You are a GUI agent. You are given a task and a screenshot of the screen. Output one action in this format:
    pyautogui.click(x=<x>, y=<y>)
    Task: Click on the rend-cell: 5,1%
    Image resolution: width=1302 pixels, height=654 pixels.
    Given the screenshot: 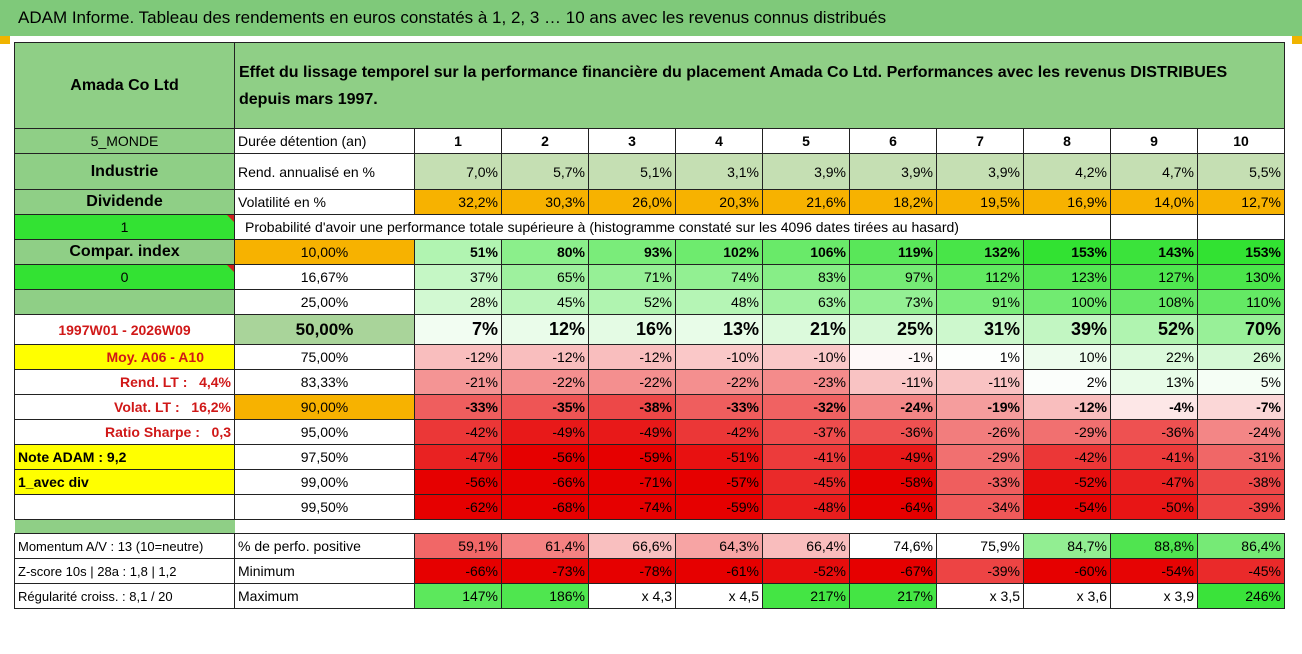 What is the action you would take?
    pyautogui.click(x=632, y=171)
    